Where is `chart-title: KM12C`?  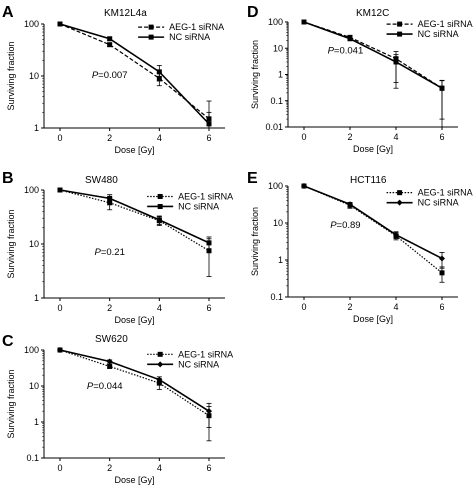 chart-title: KM12C is located at coordinates (372, 13).